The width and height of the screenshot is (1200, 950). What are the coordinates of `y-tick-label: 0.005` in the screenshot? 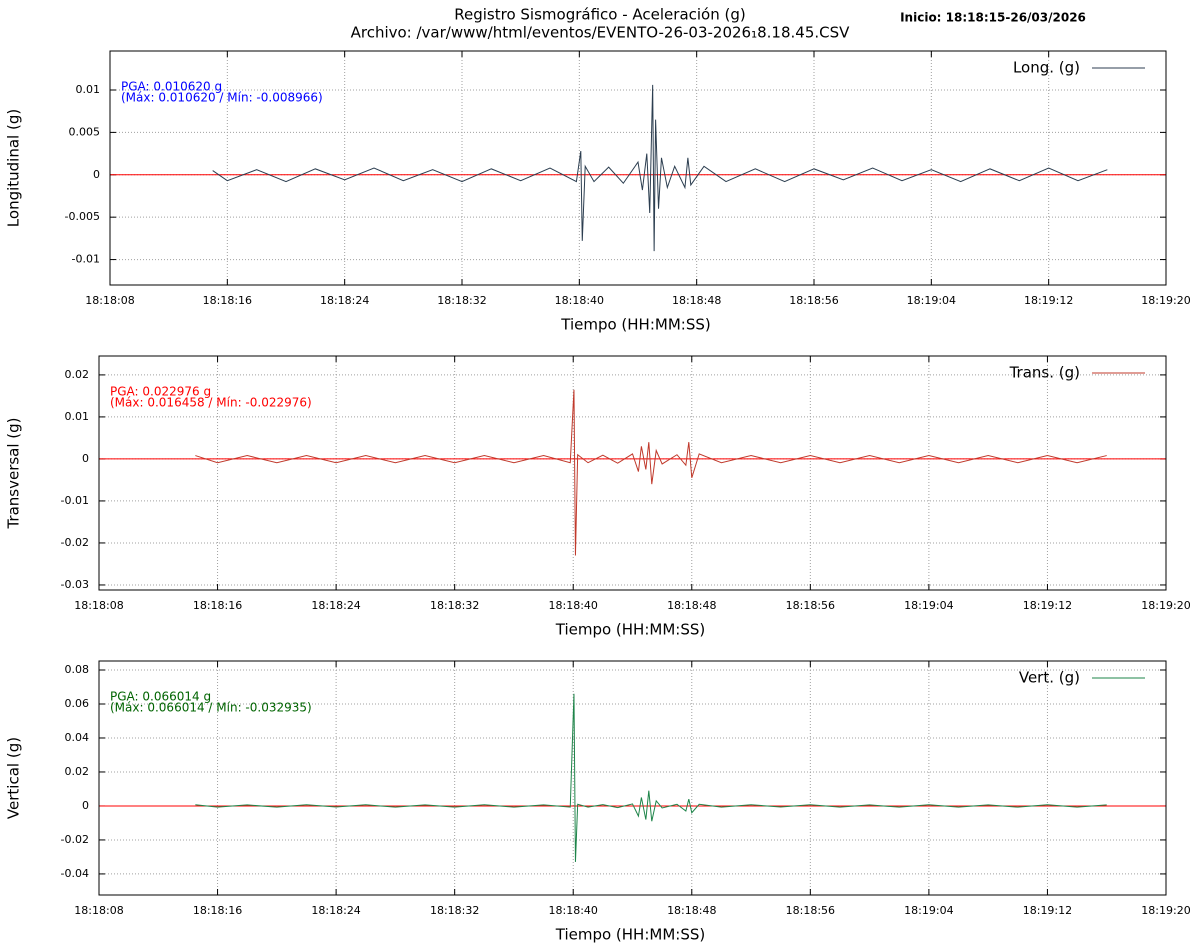 It's located at (85, 131).